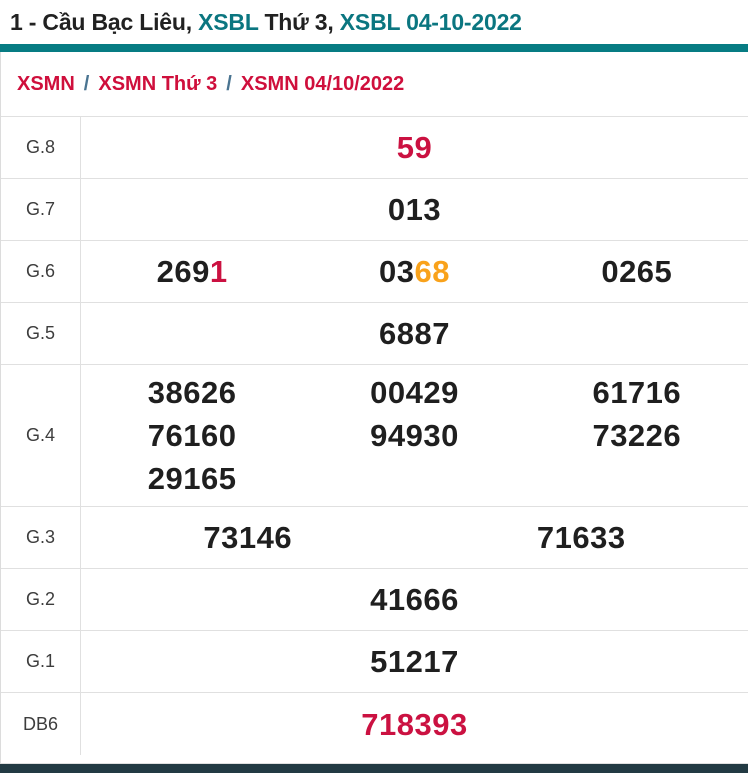 The height and width of the screenshot is (773, 748). I want to click on prize-line: 59, so click(414, 147).